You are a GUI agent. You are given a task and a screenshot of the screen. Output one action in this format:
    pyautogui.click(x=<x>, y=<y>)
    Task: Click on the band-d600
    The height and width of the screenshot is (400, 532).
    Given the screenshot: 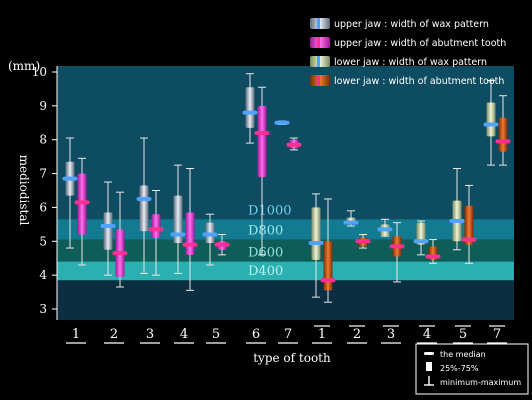 What is the action you would take?
    pyautogui.click(x=285, y=250)
    